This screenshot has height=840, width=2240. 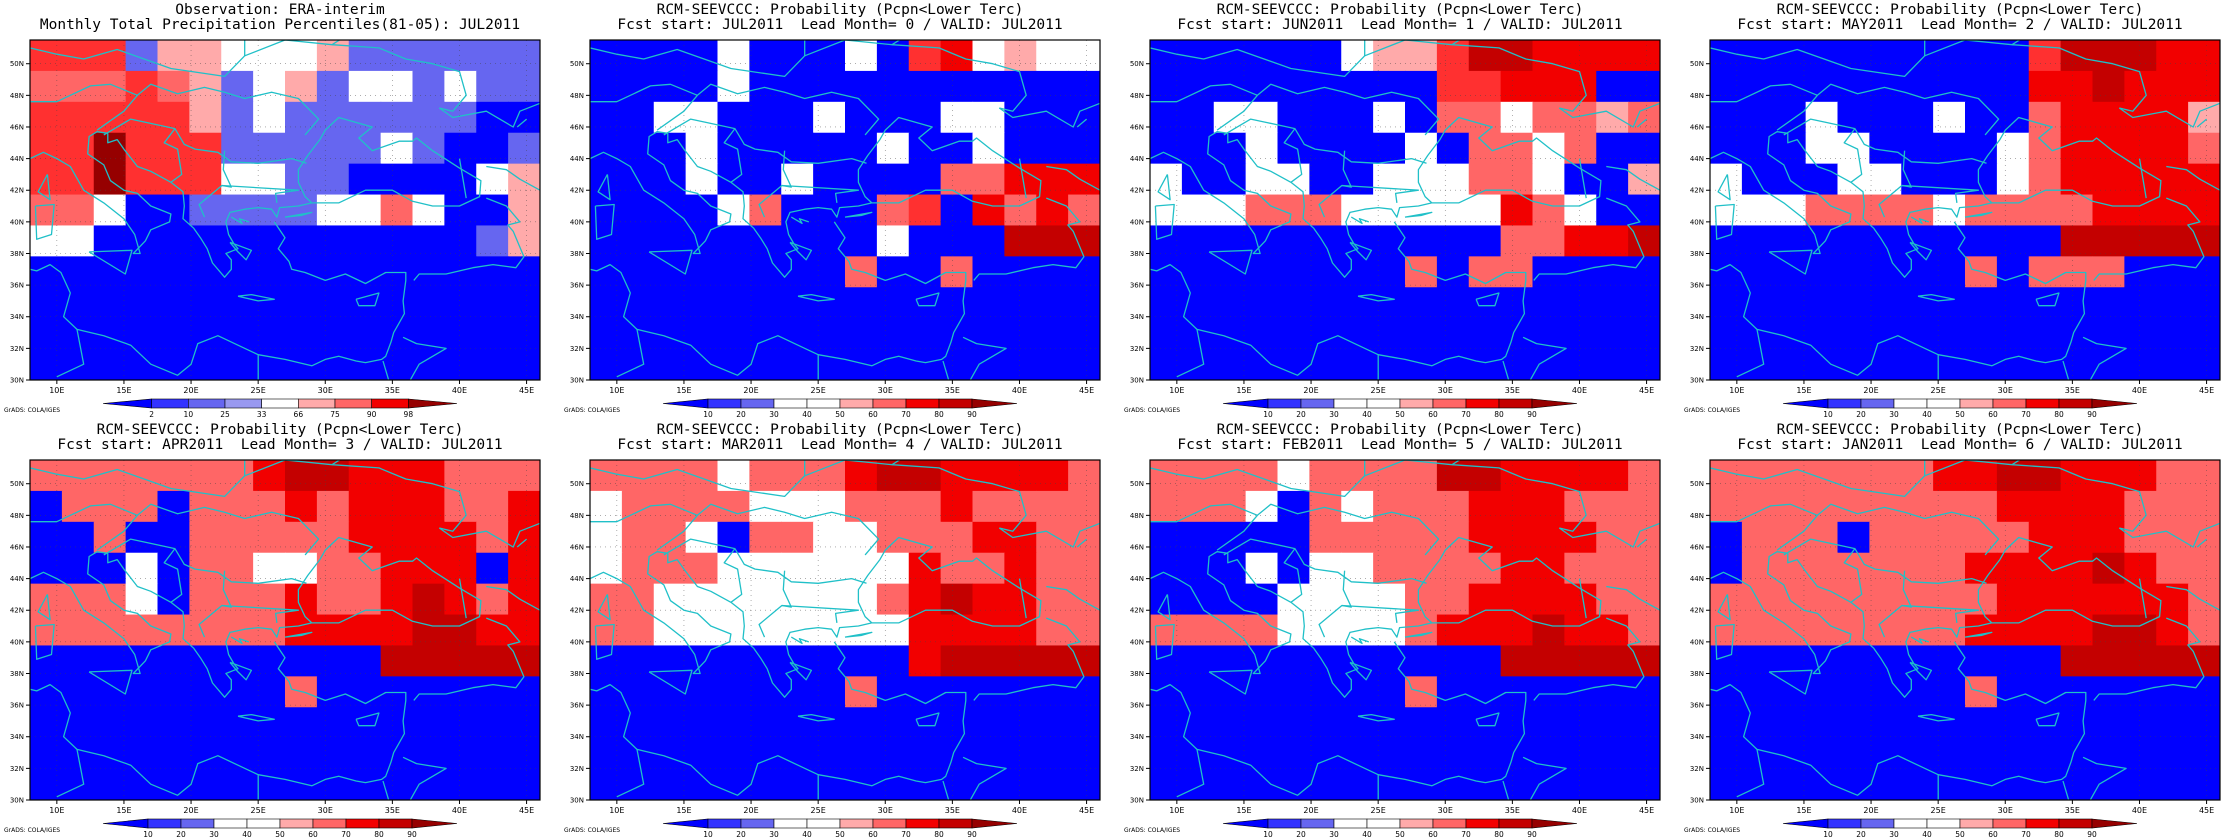 I want to click on precip-grid, so click(x=285, y=630).